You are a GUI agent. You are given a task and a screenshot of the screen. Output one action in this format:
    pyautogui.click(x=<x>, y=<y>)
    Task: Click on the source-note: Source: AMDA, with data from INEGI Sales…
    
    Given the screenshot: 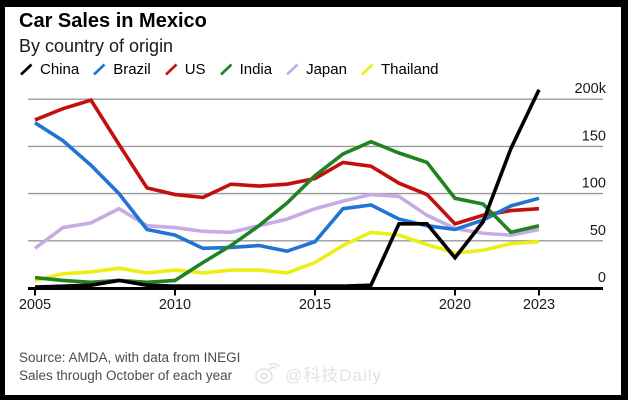 What is the action you would take?
    pyautogui.click(x=129, y=367)
    